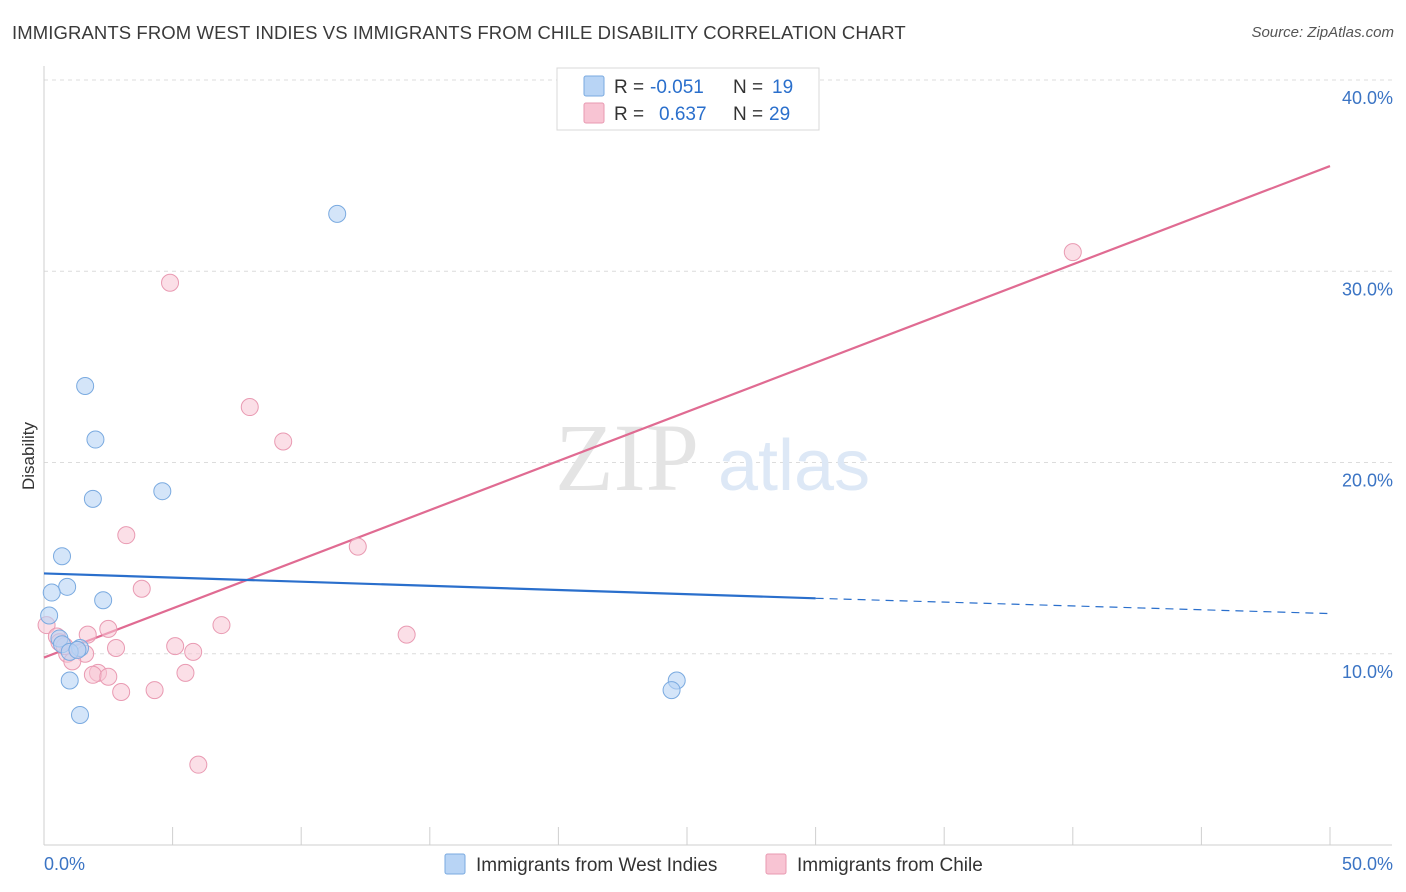 Image resolution: width=1406 pixels, height=892 pixels. What do you see at coordinates (429, 586) in the screenshot?
I see `trend-line-west-indies` at bounding box center [429, 586].